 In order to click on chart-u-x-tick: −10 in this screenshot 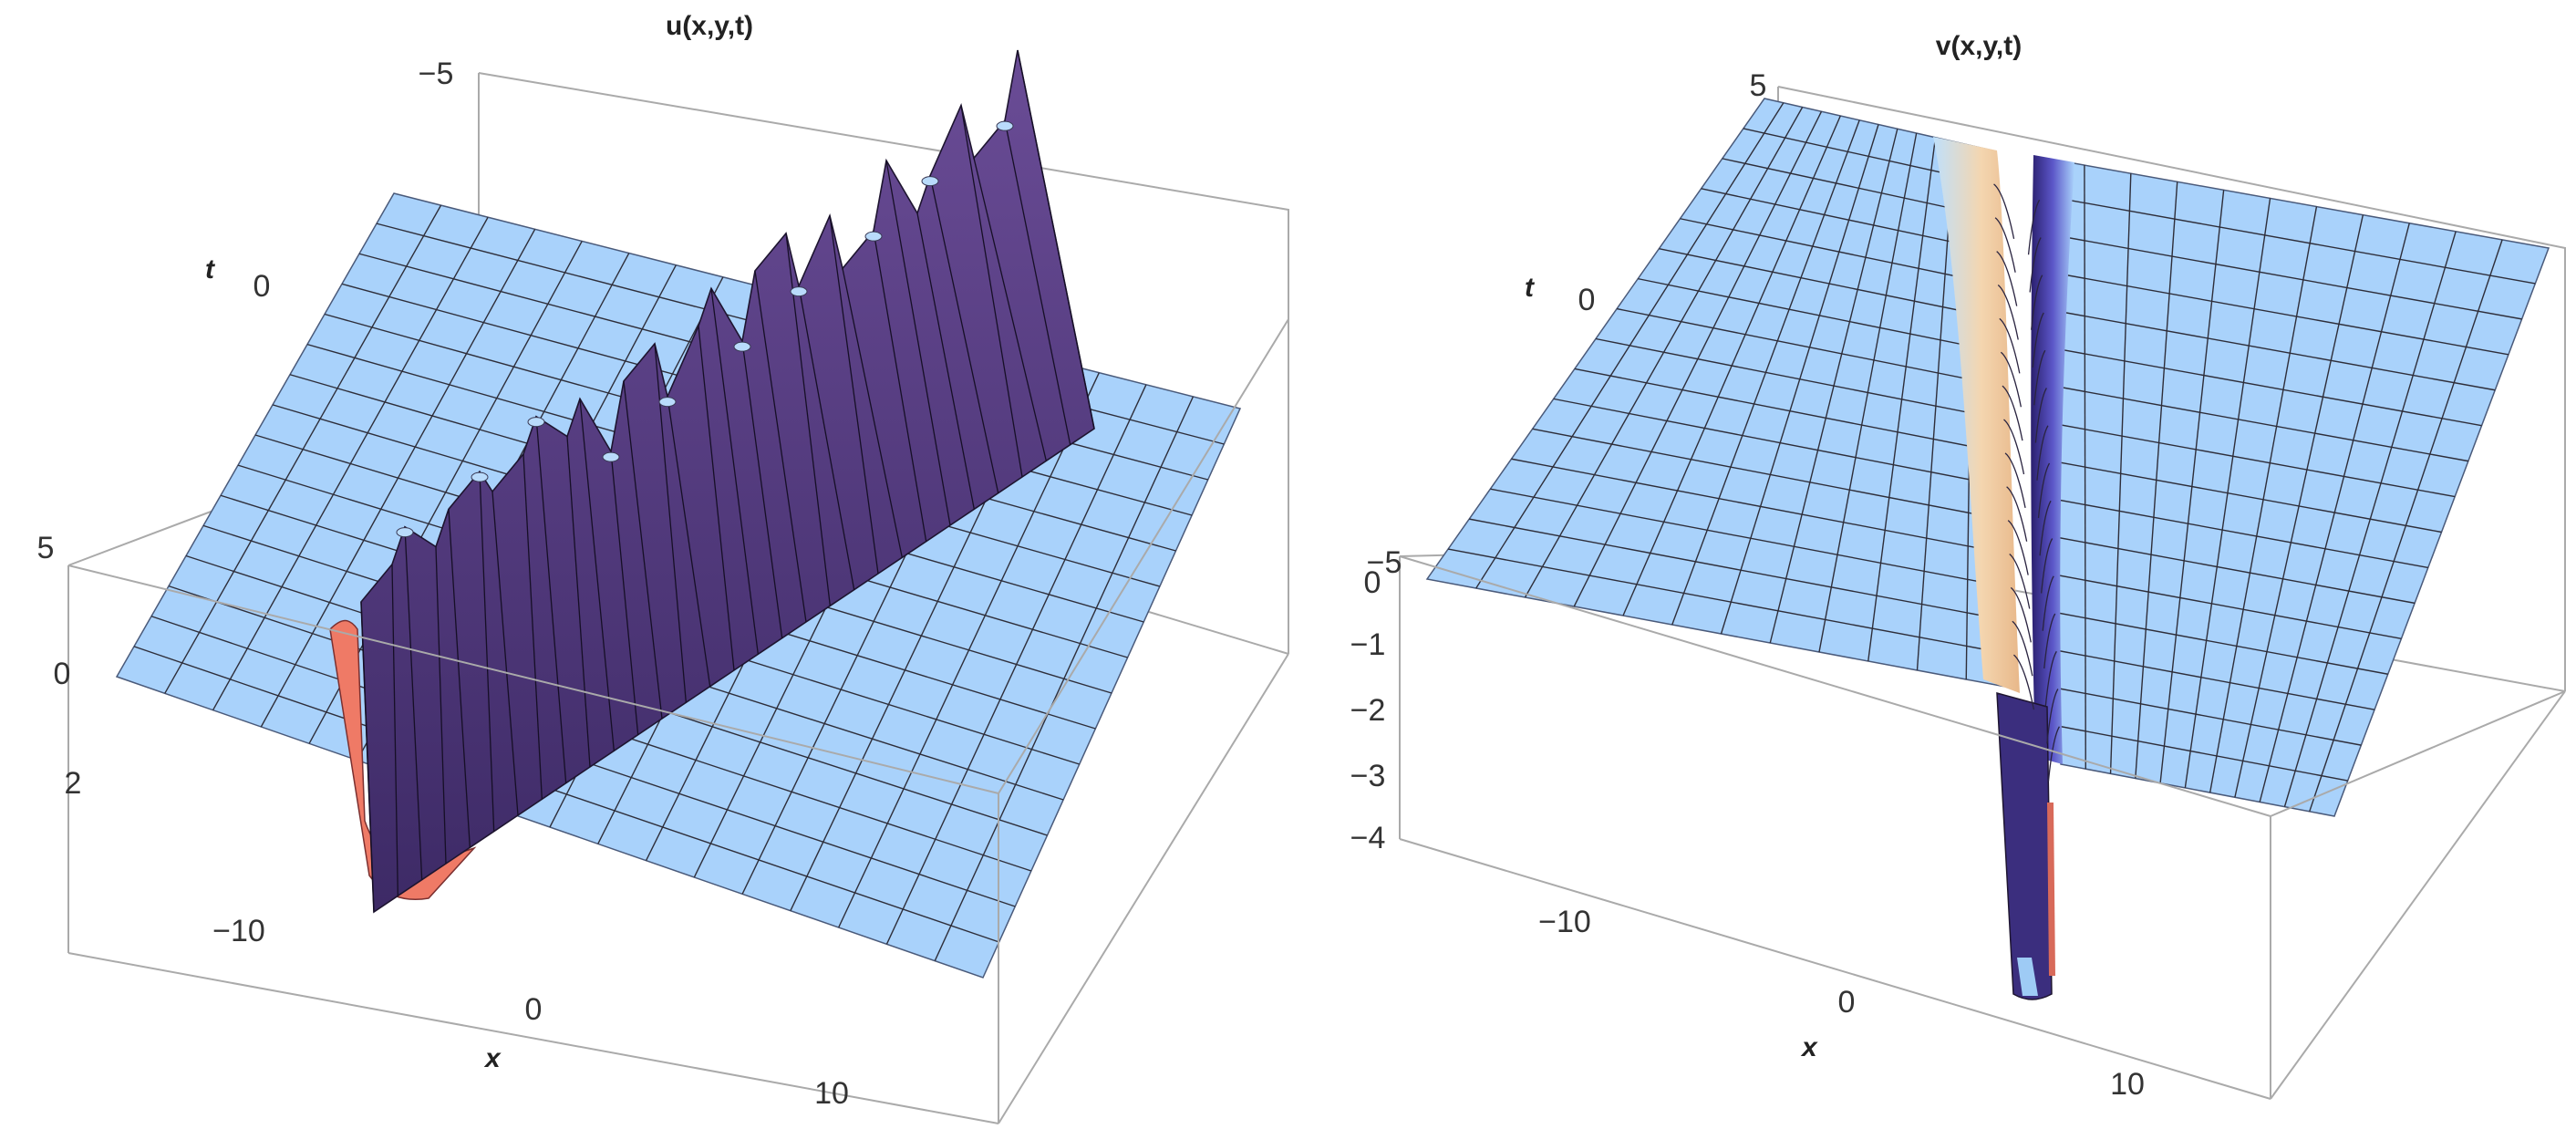, I will do `click(238, 931)`.